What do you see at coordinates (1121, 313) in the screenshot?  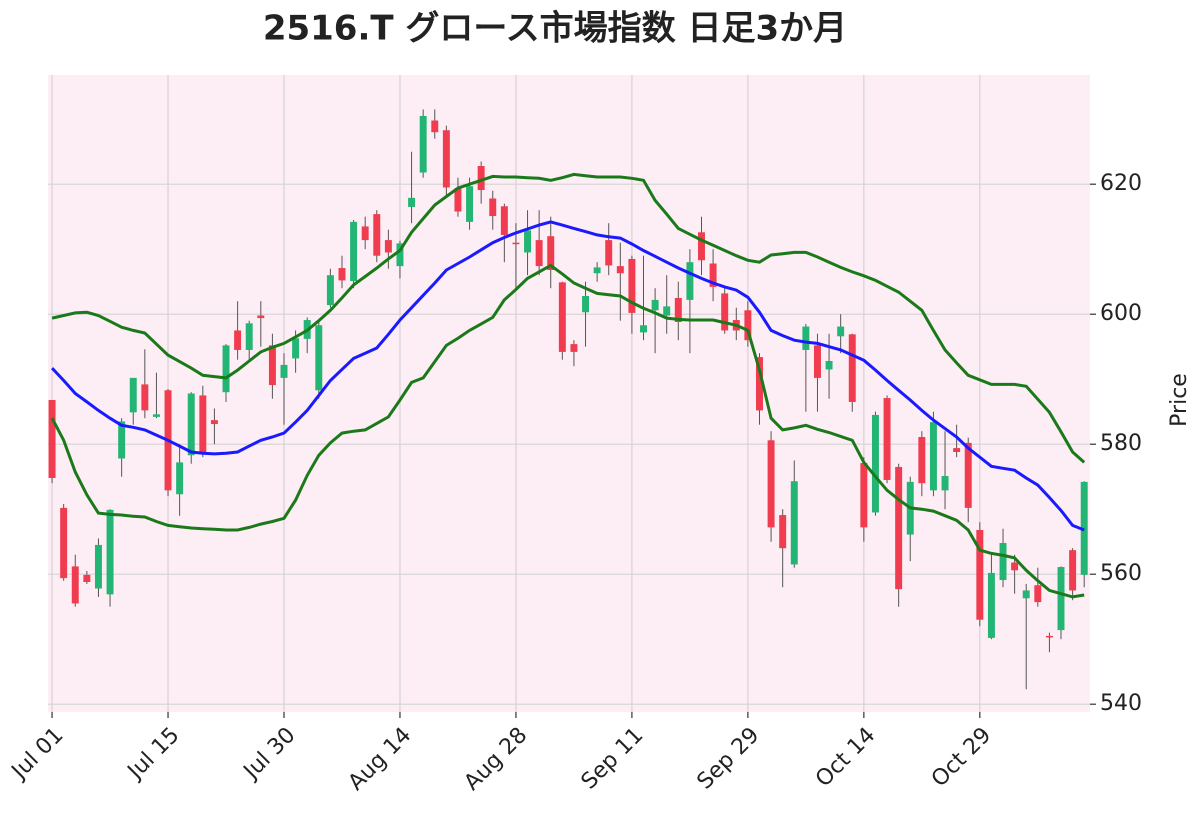 I see `y-tick-label: 600` at bounding box center [1121, 313].